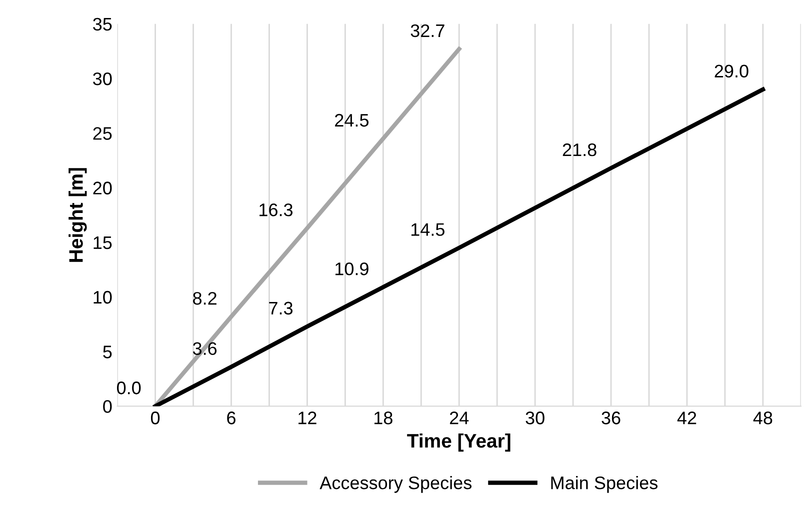 The height and width of the screenshot is (531, 809). I want to click on x-tick-label: 24, so click(459, 418).